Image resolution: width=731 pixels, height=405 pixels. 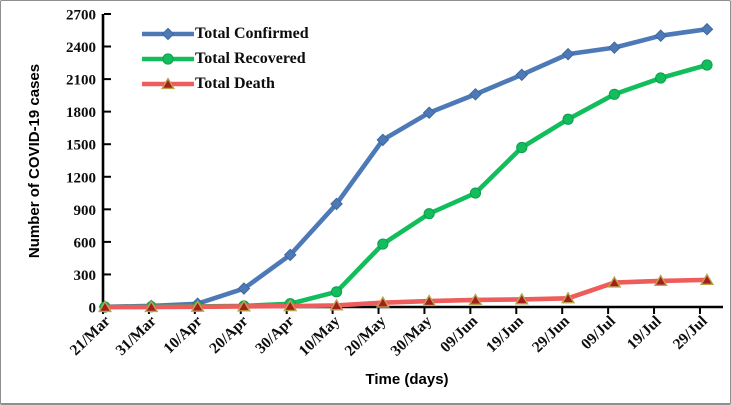 What do you see at coordinates (81, 16) in the screenshot?
I see `y-tick-label: 2700` at bounding box center [81, 16].